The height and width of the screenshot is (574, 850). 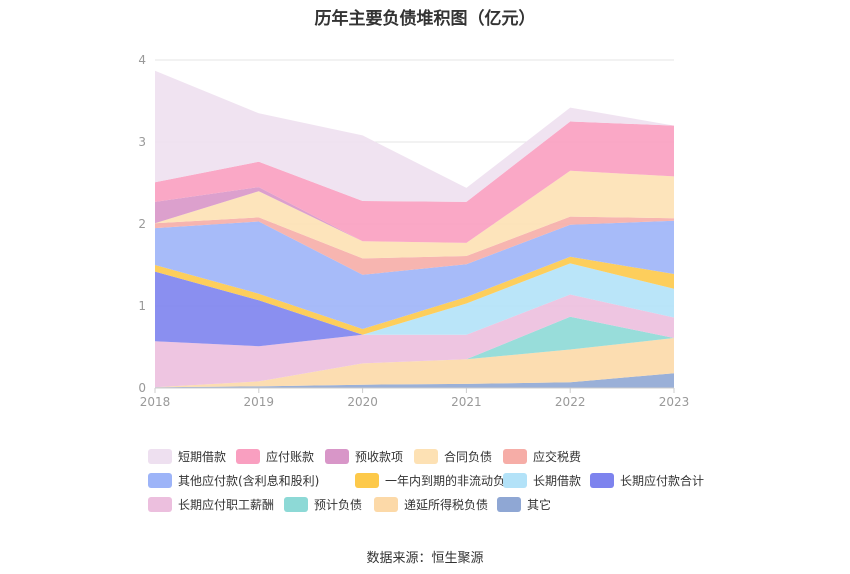 I want to click on y-tick-label: 1, so click(x=142, y=306).